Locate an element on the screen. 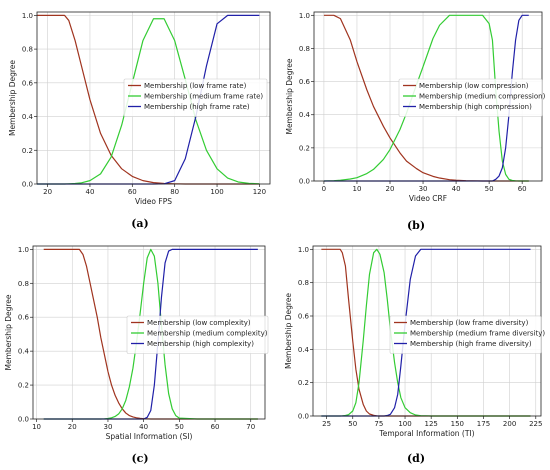 This screenshot has height=470, width=550. x-tick-label-8: 225 is located at coordinates (535, 424).